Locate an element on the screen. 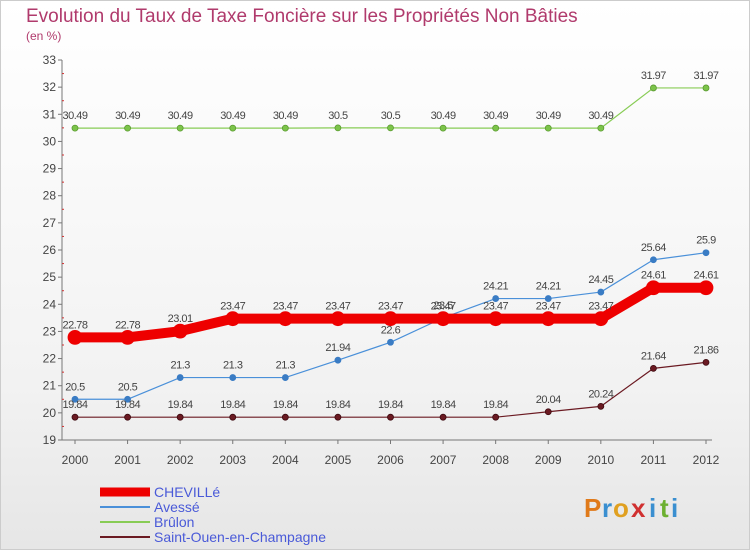 Image resolution: width=750 pixels, height=550 pixels. y-tick-label: 19 is located at coordinates (50, 440).